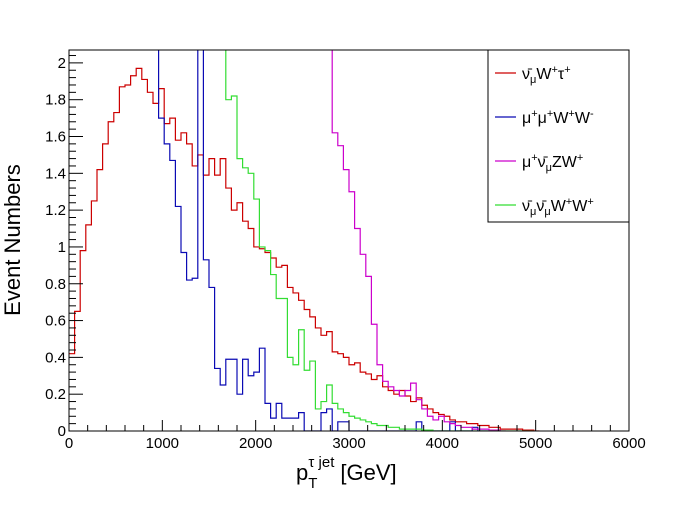 This screenshot has width=698, height=506. Describe the element at coordinates (546, 75) in the screenshot. I see `legend-label: ν̄μW+τ+` at that location.